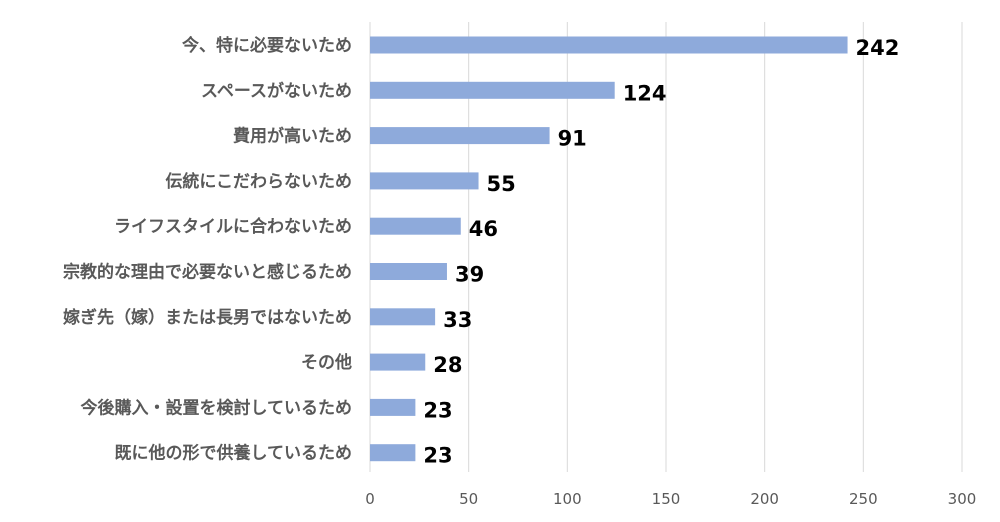 The height and width of the screenshot is (522, 1000). Describe the element at coordinates (645, 93) in the screenshot. I see `value-label: 124` at that location.